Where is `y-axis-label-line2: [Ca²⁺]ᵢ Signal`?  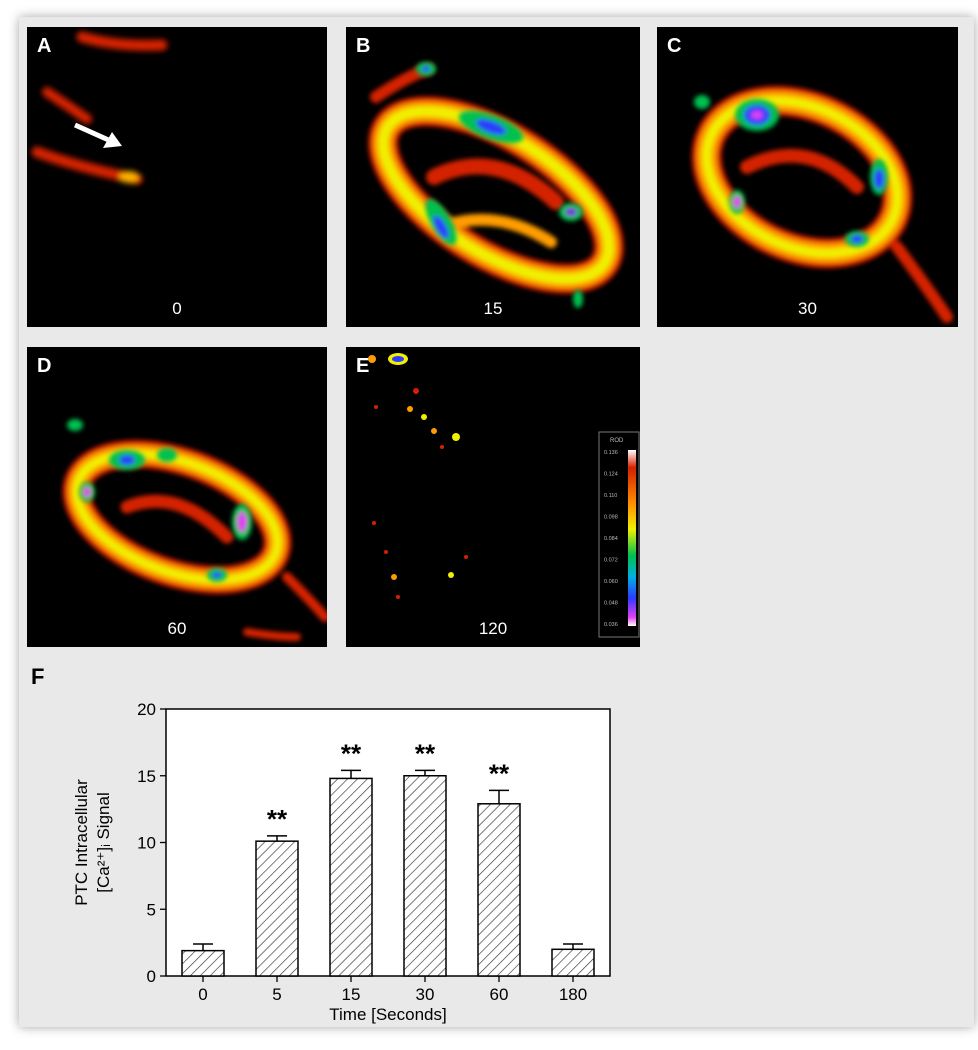 y-axis-label-line2: [Ca²⁺]ᵢ Signal is located at coordinates (103, 842).